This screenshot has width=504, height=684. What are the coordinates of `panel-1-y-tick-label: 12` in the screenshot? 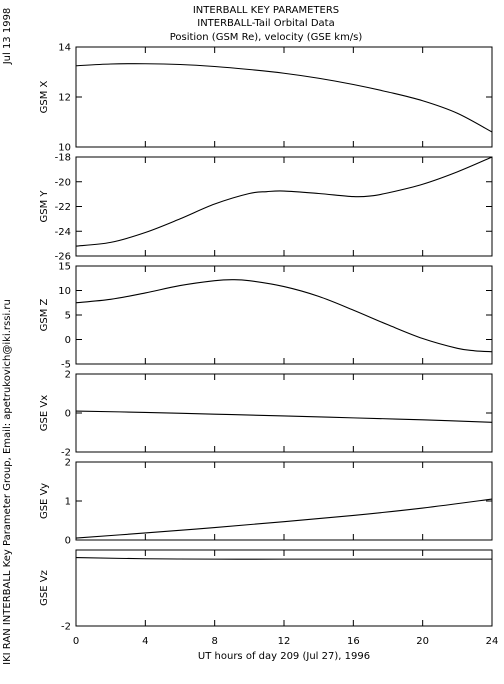 It's located at (64, 98).